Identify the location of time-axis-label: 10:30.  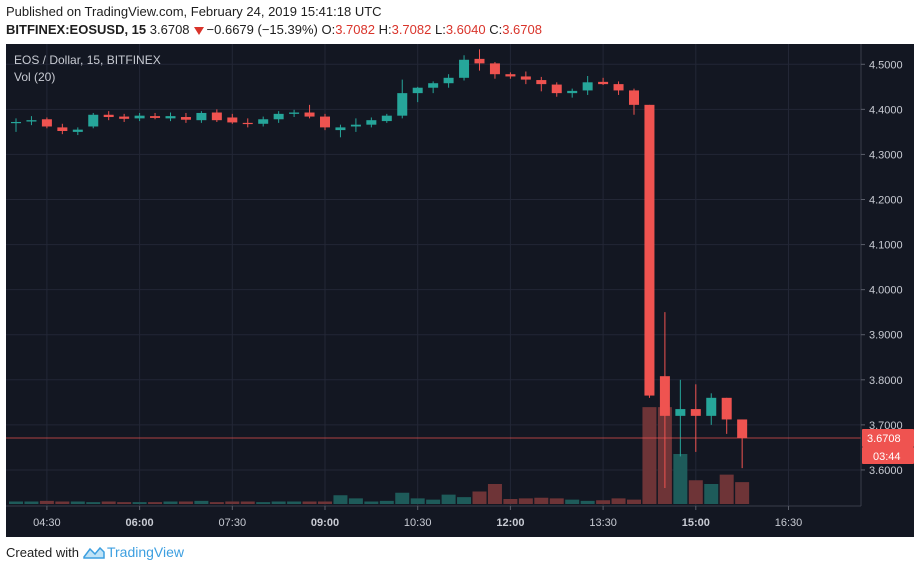
(418, 523).